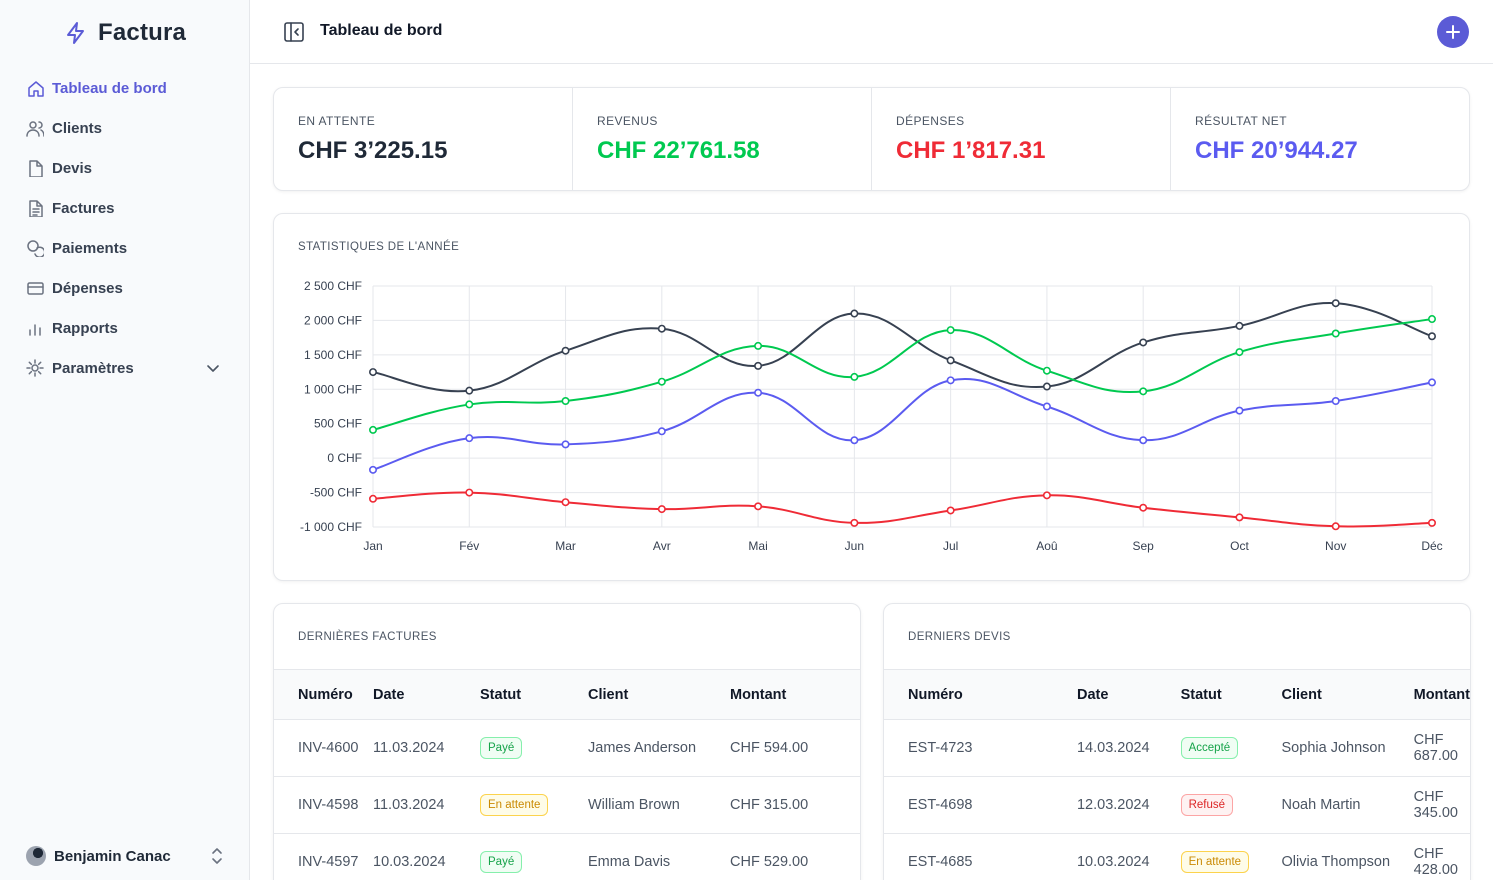 The image size is (1493, 880). What do you see at coordinates (1441, 856) in the screenshot?
I see `row-amount: CHF 428.00` at bounding box center [1441, 856].